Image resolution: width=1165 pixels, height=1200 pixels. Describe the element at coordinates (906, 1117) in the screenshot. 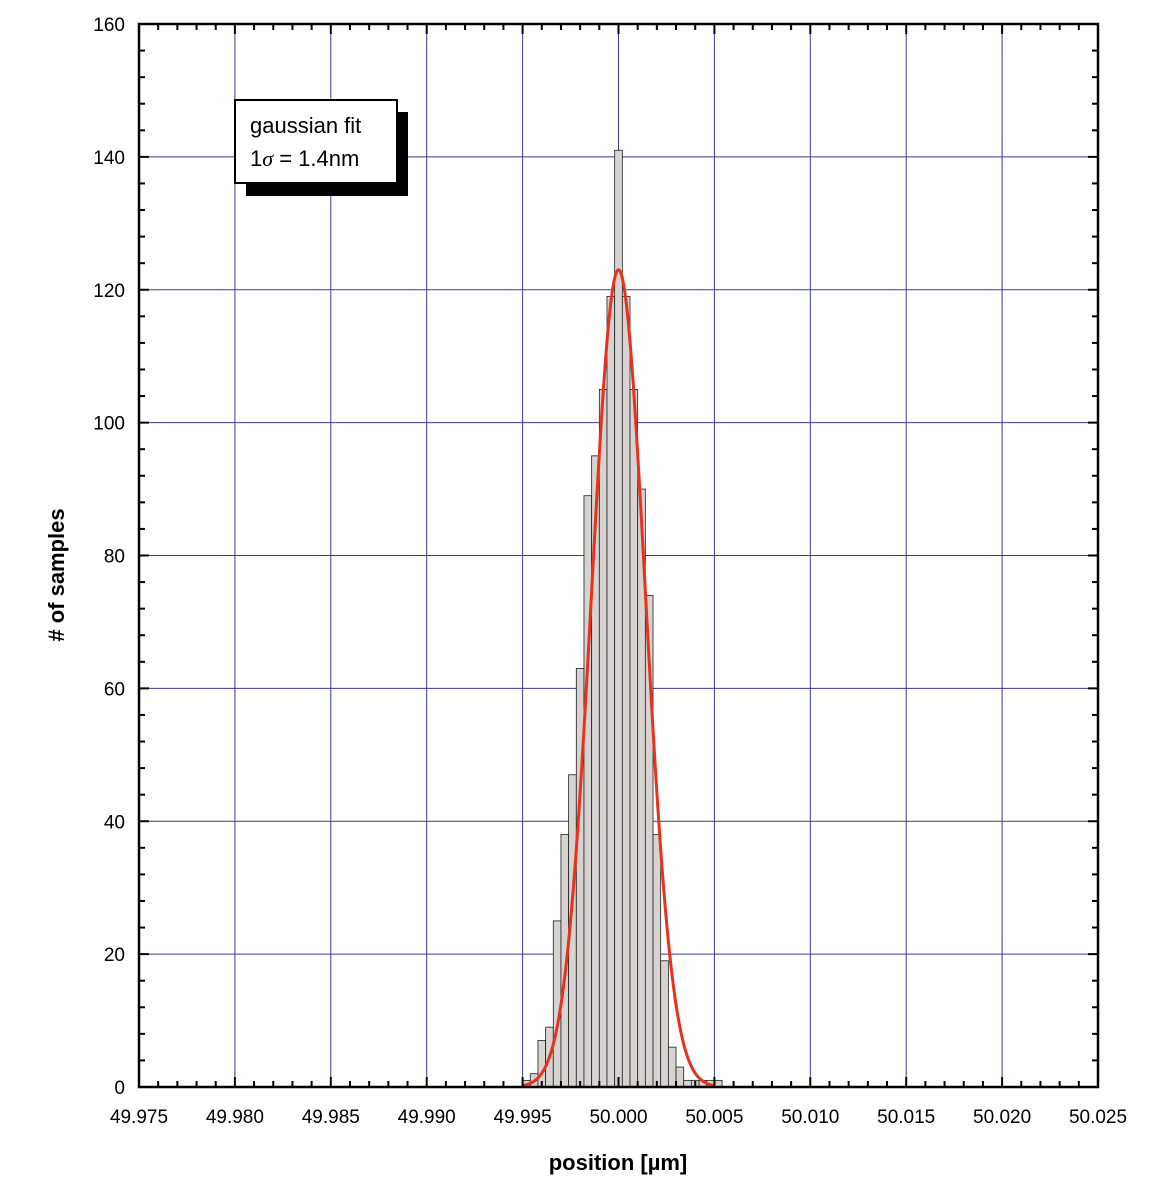

I see `x-tick-label: 50.015` at that location.